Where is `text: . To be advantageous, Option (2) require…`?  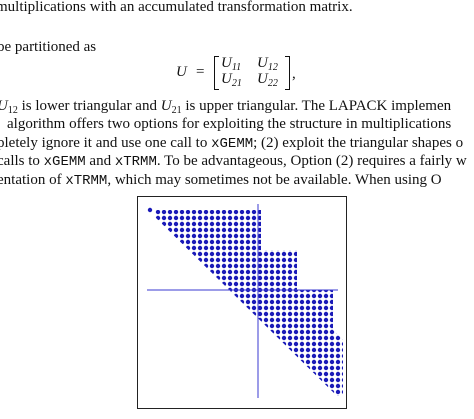 text: . To be advantageous, Option (2) require… is located at coordinates (311, 161).